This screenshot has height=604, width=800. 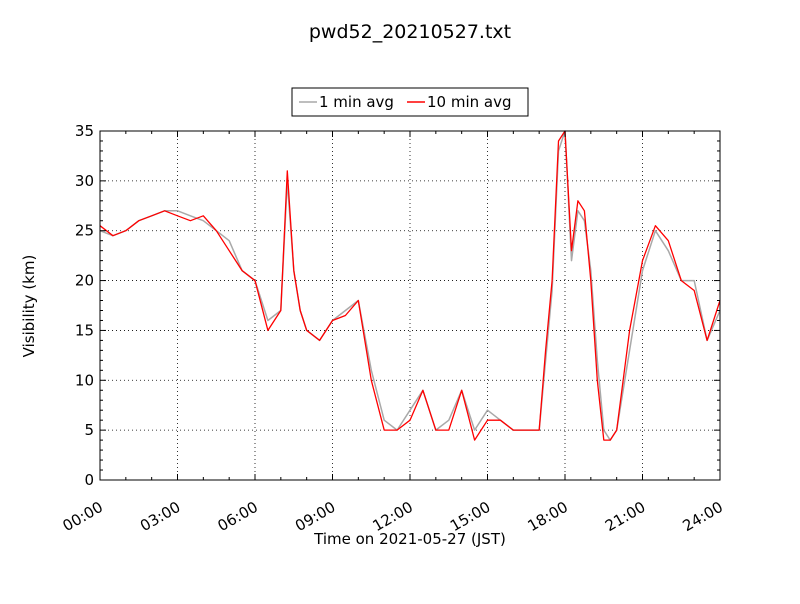 I want to click on y-axis-label: Visibility (km), so click(x=29, y=306).